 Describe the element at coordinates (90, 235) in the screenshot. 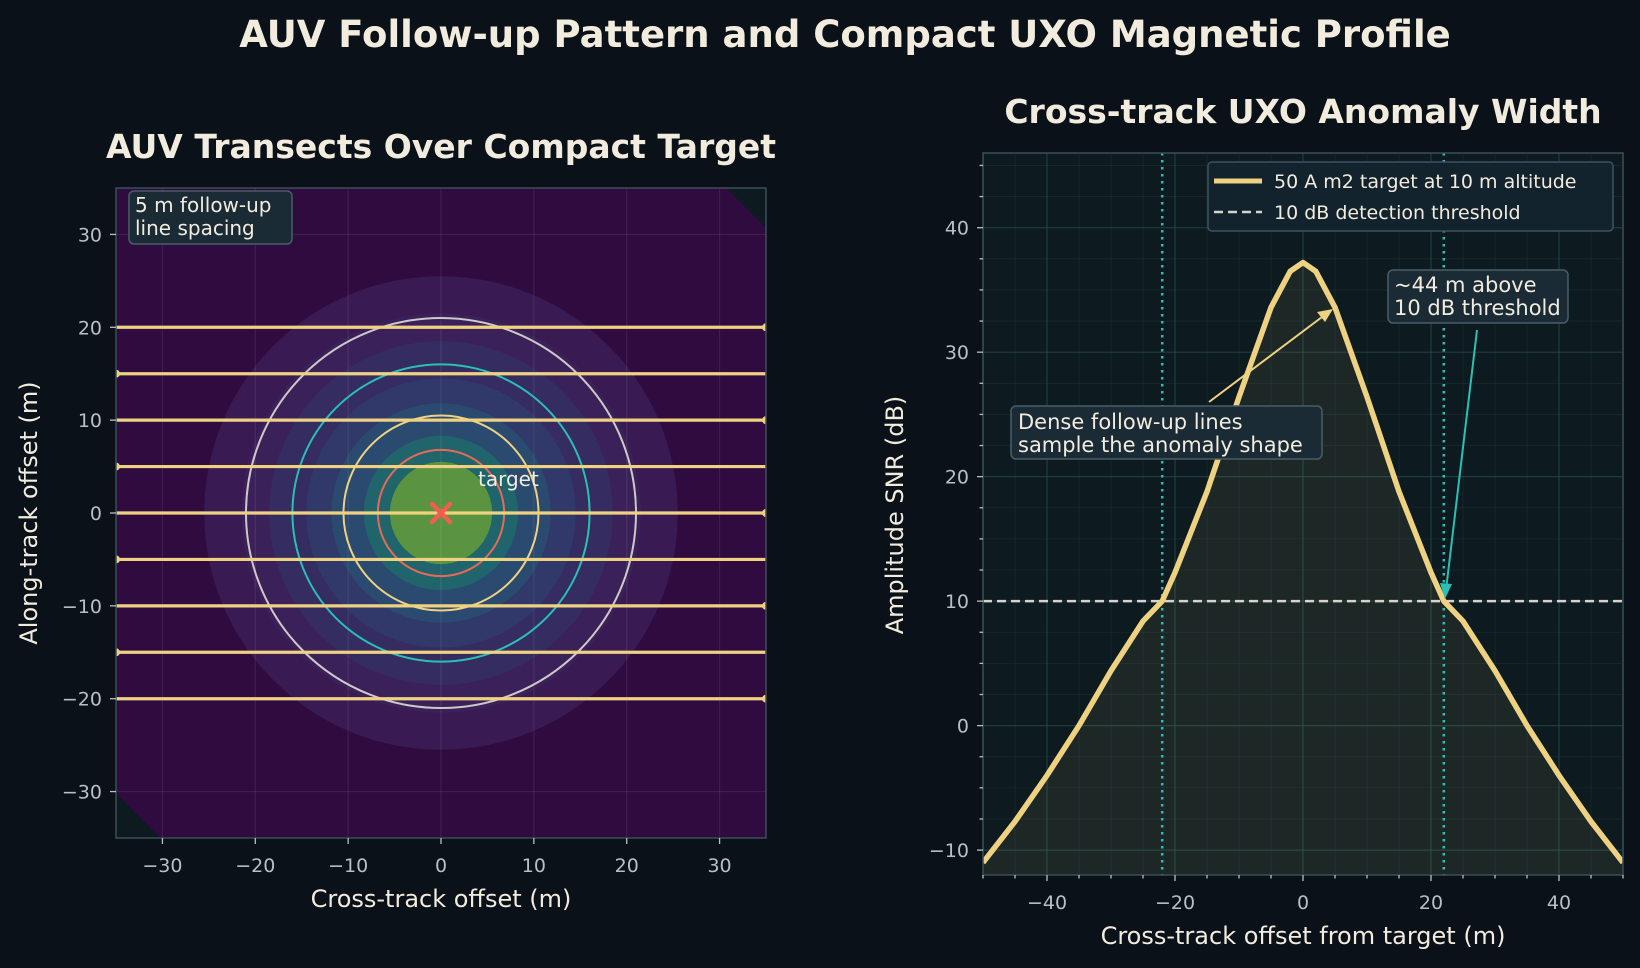

I see `left-y-tick-label: 30` at that location.